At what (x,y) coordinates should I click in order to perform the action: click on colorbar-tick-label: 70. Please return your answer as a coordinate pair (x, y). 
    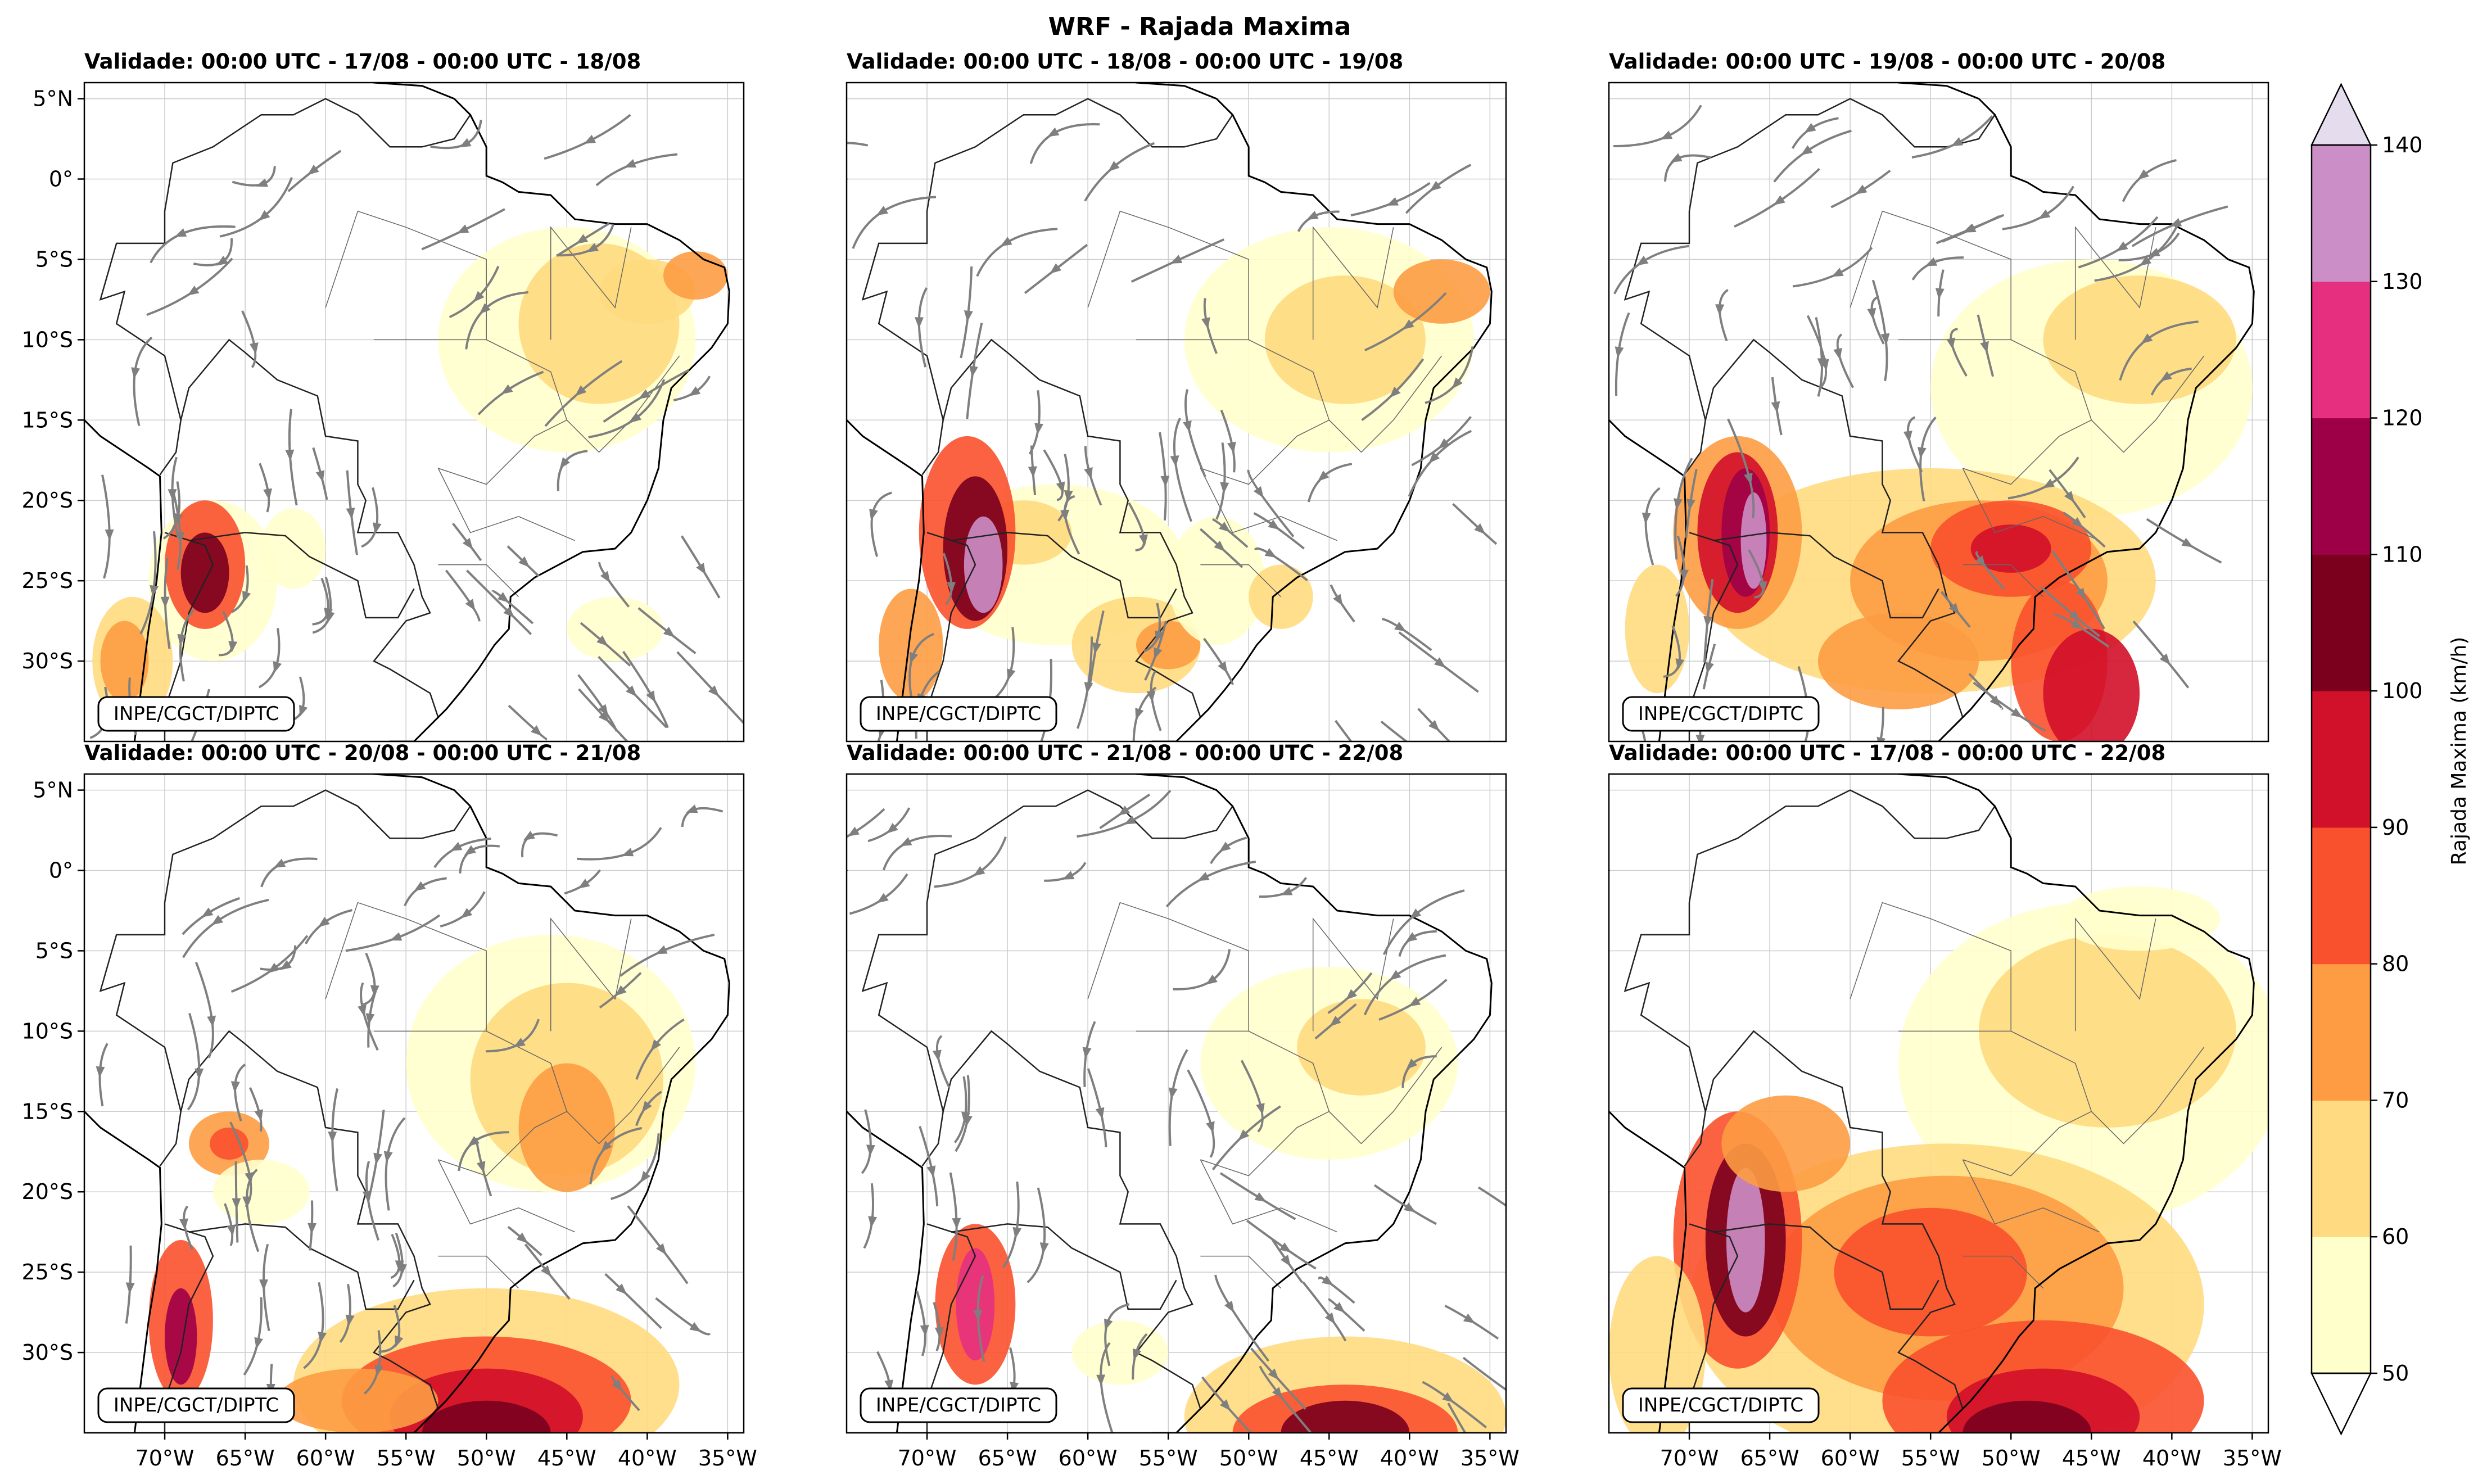
    Looking at the image, I should click on (2395, 1100).